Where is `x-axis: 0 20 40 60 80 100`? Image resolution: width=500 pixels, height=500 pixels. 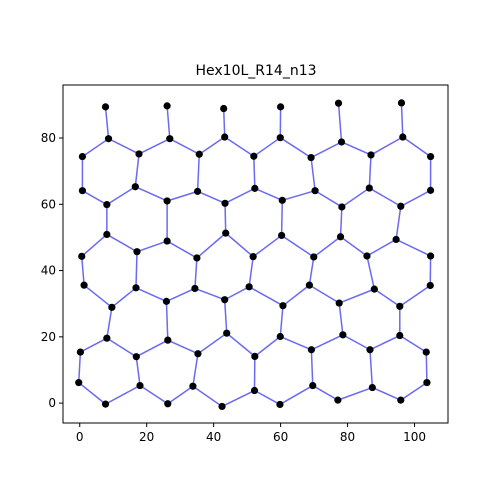
x-axis: 0 20 40 60 80 100 is located at coordinates (251, 433).